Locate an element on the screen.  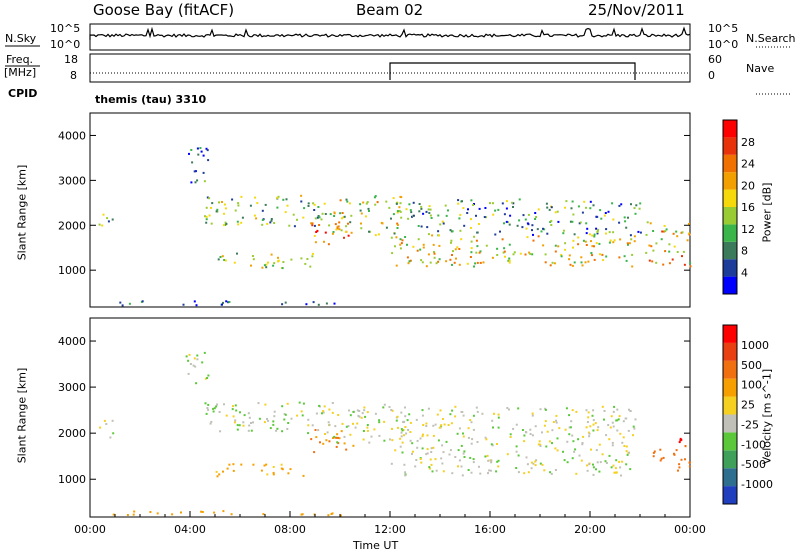
x-tick-label: 00:00 is located at coordinates (690, 529).